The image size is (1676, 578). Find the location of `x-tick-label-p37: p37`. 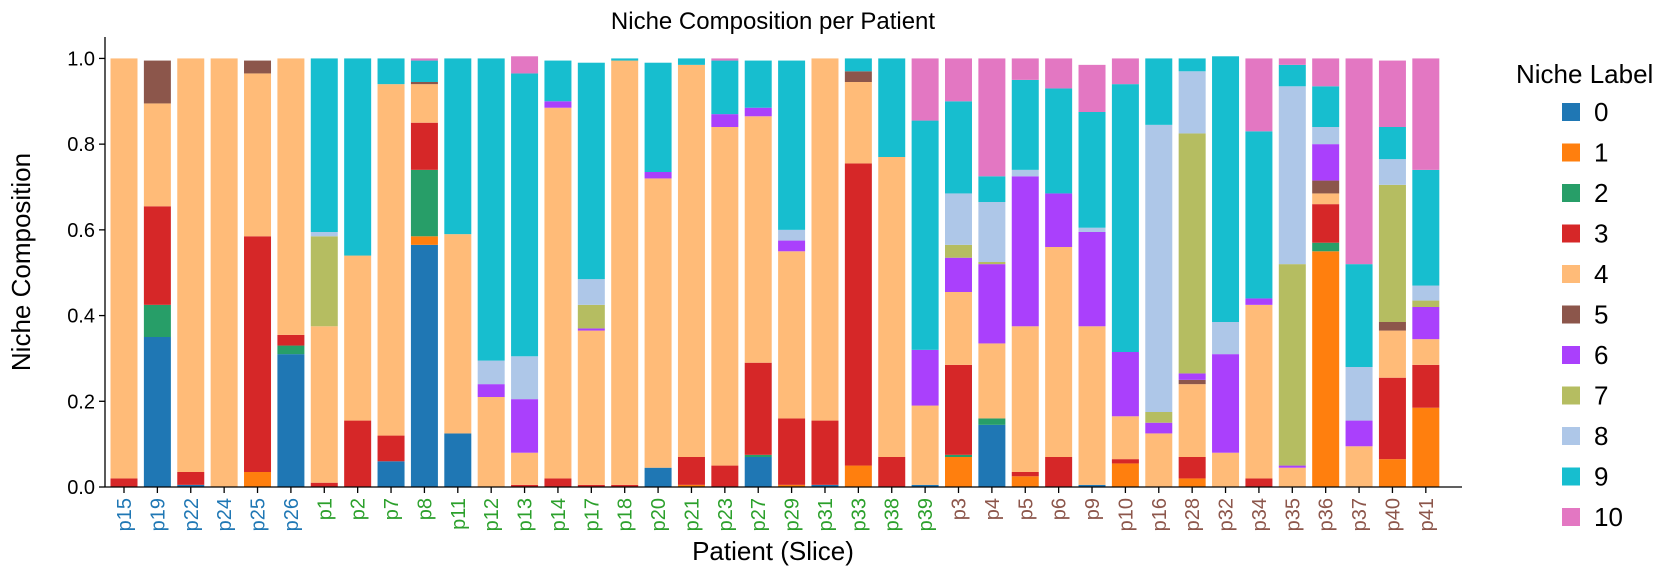

x-tick-label-p37: p37 is located at coordinates (1360, 514).